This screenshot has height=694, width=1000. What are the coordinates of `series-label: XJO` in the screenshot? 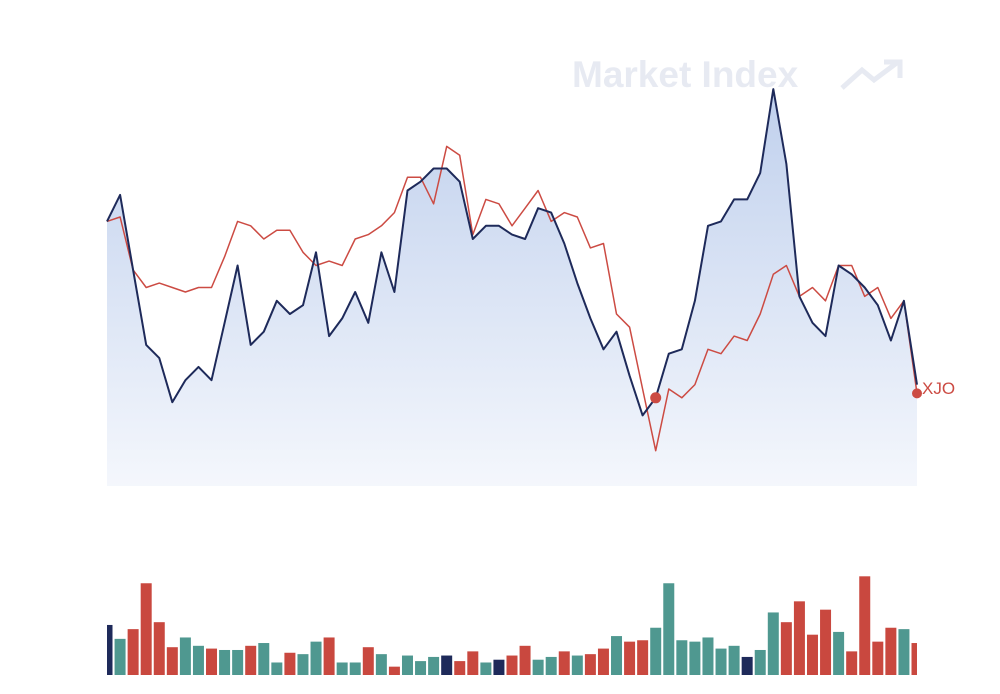 It's located at (938, 388).